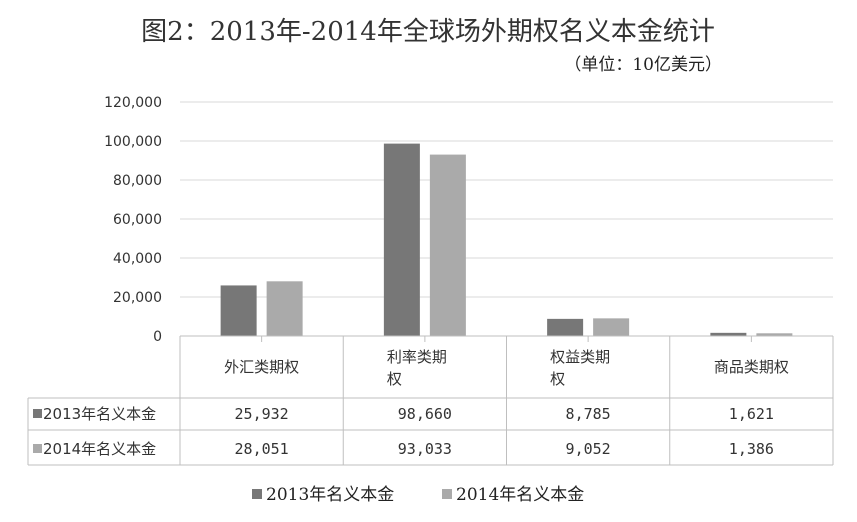  Describe the element at coordinates (417, 357) in the screenshot. I see `category-label: 利率类期` at that location.